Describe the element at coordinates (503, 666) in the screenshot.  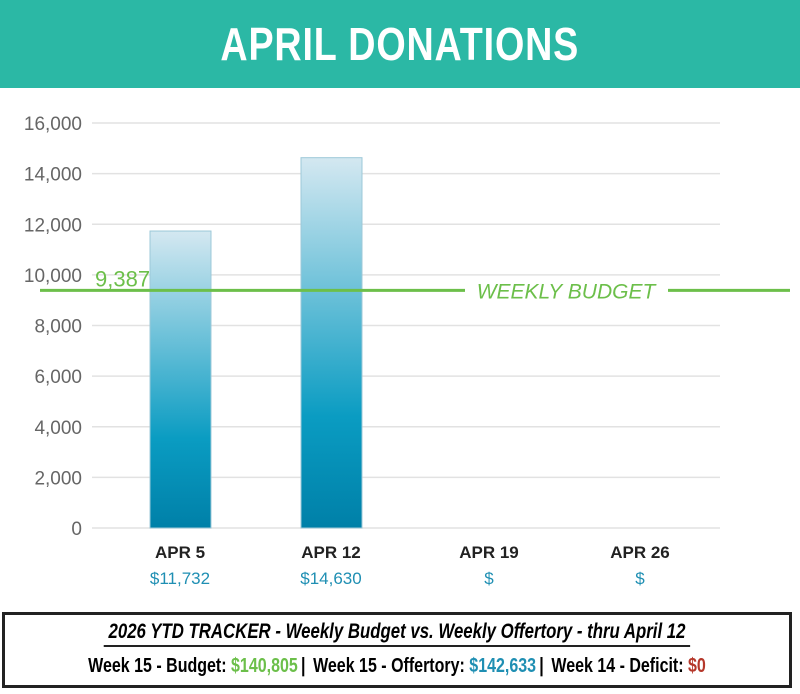
I see `offertory-value: $142,633` at that location.